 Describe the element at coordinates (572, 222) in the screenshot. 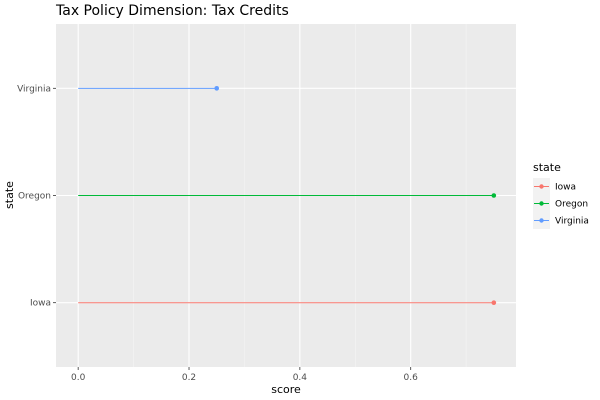

I see `legend-item-virginia: Virginia` at that location.